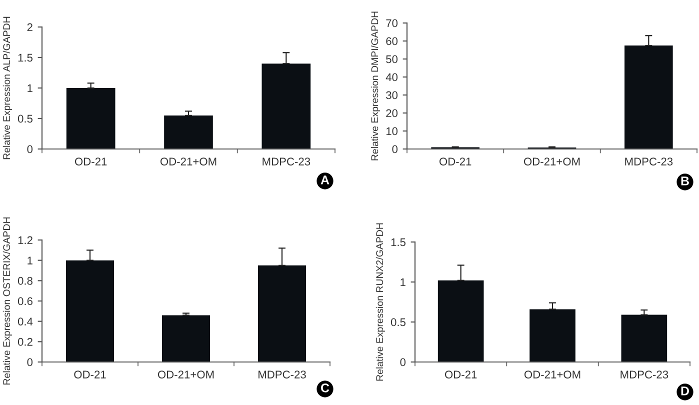  Describe the element at coordinates (25, 322) in the screenshot. I see `y-tick-label: 0.4` at that location.